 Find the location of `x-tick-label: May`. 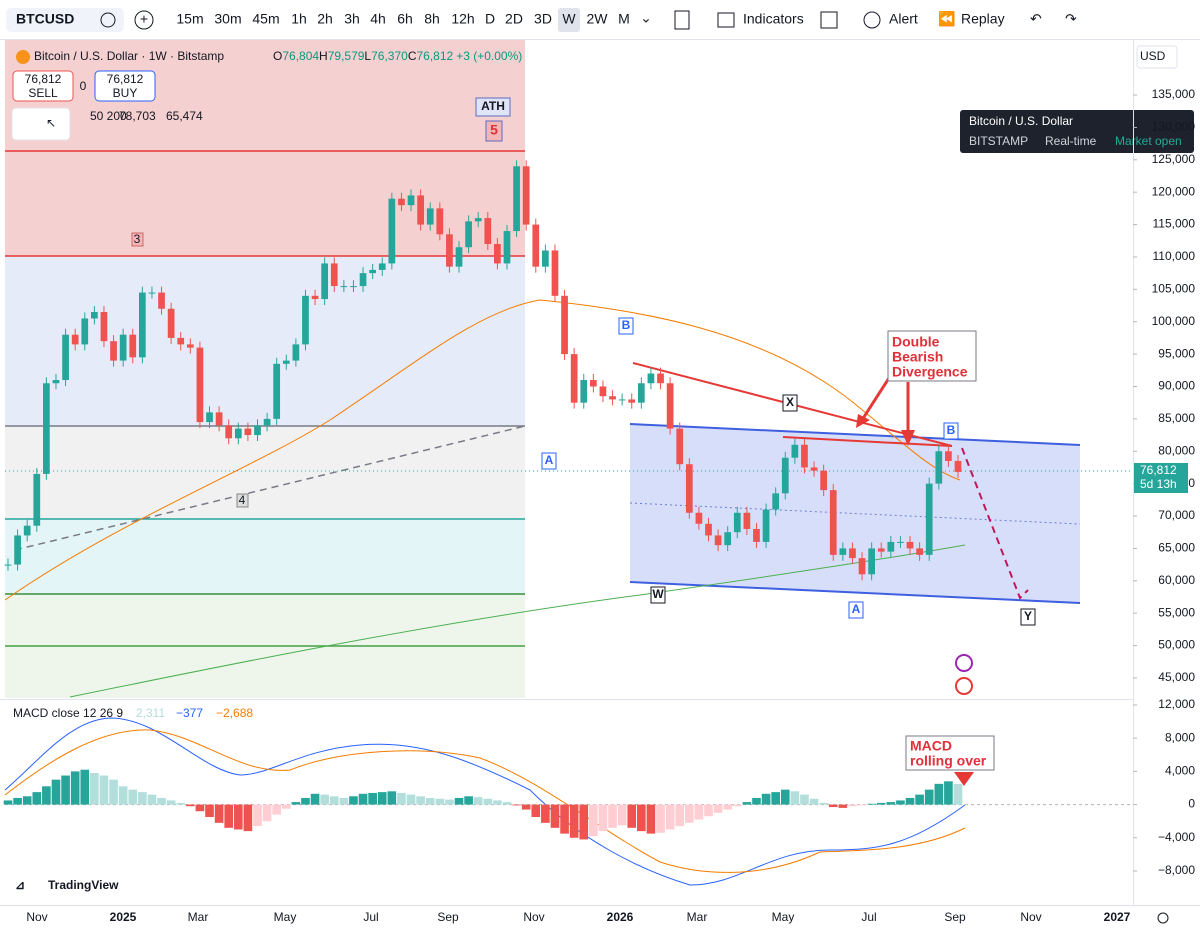

x-tick-label: May is located at coordinates (285, 917).